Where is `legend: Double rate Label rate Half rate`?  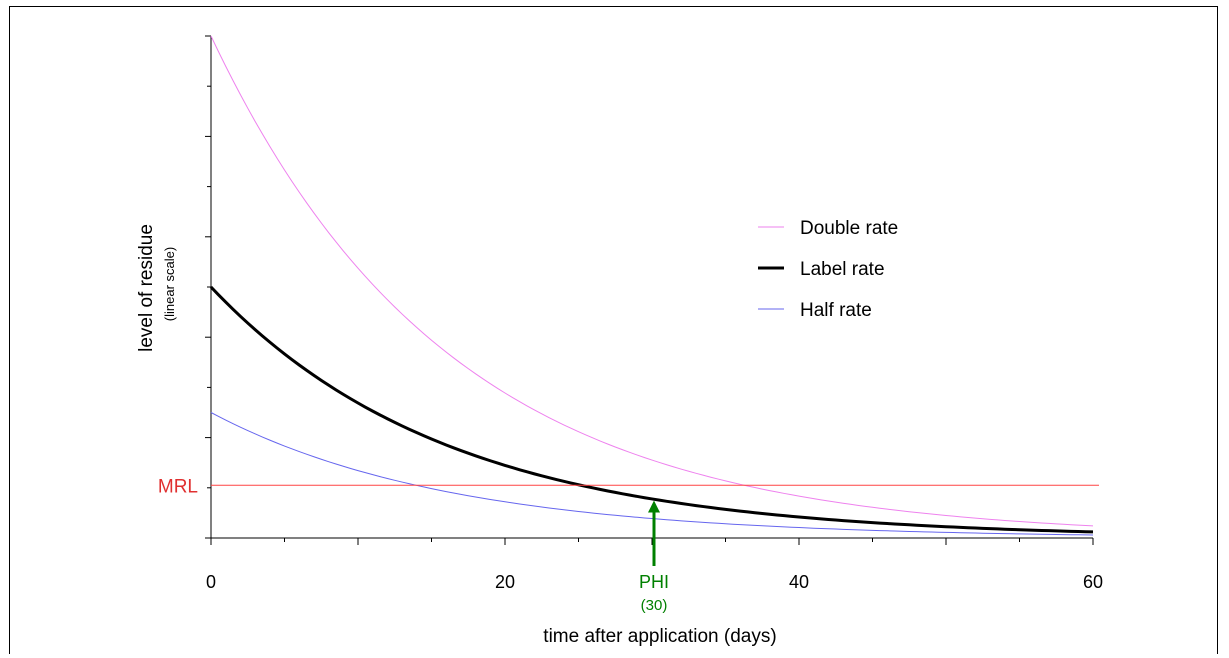 legend: Double rate Label rate Half rate is located at coordinates (828, 269).